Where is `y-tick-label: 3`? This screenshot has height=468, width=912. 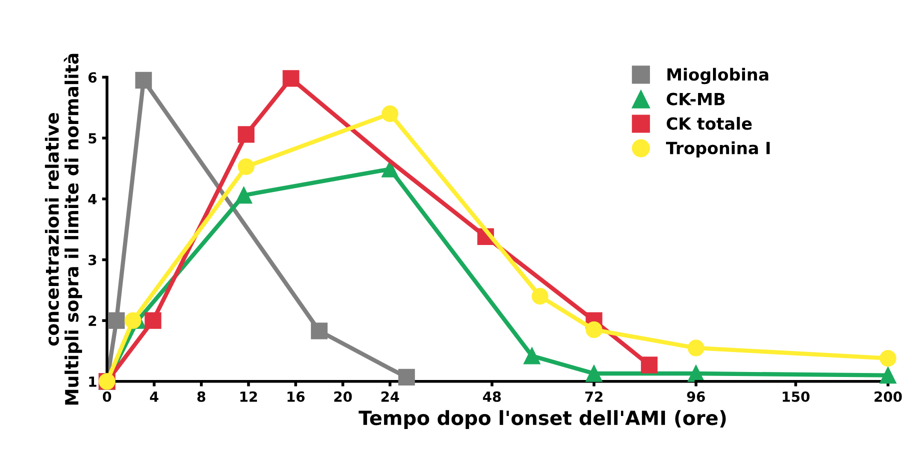 y-tick-label: 3 is located at coordinates (92, 260).